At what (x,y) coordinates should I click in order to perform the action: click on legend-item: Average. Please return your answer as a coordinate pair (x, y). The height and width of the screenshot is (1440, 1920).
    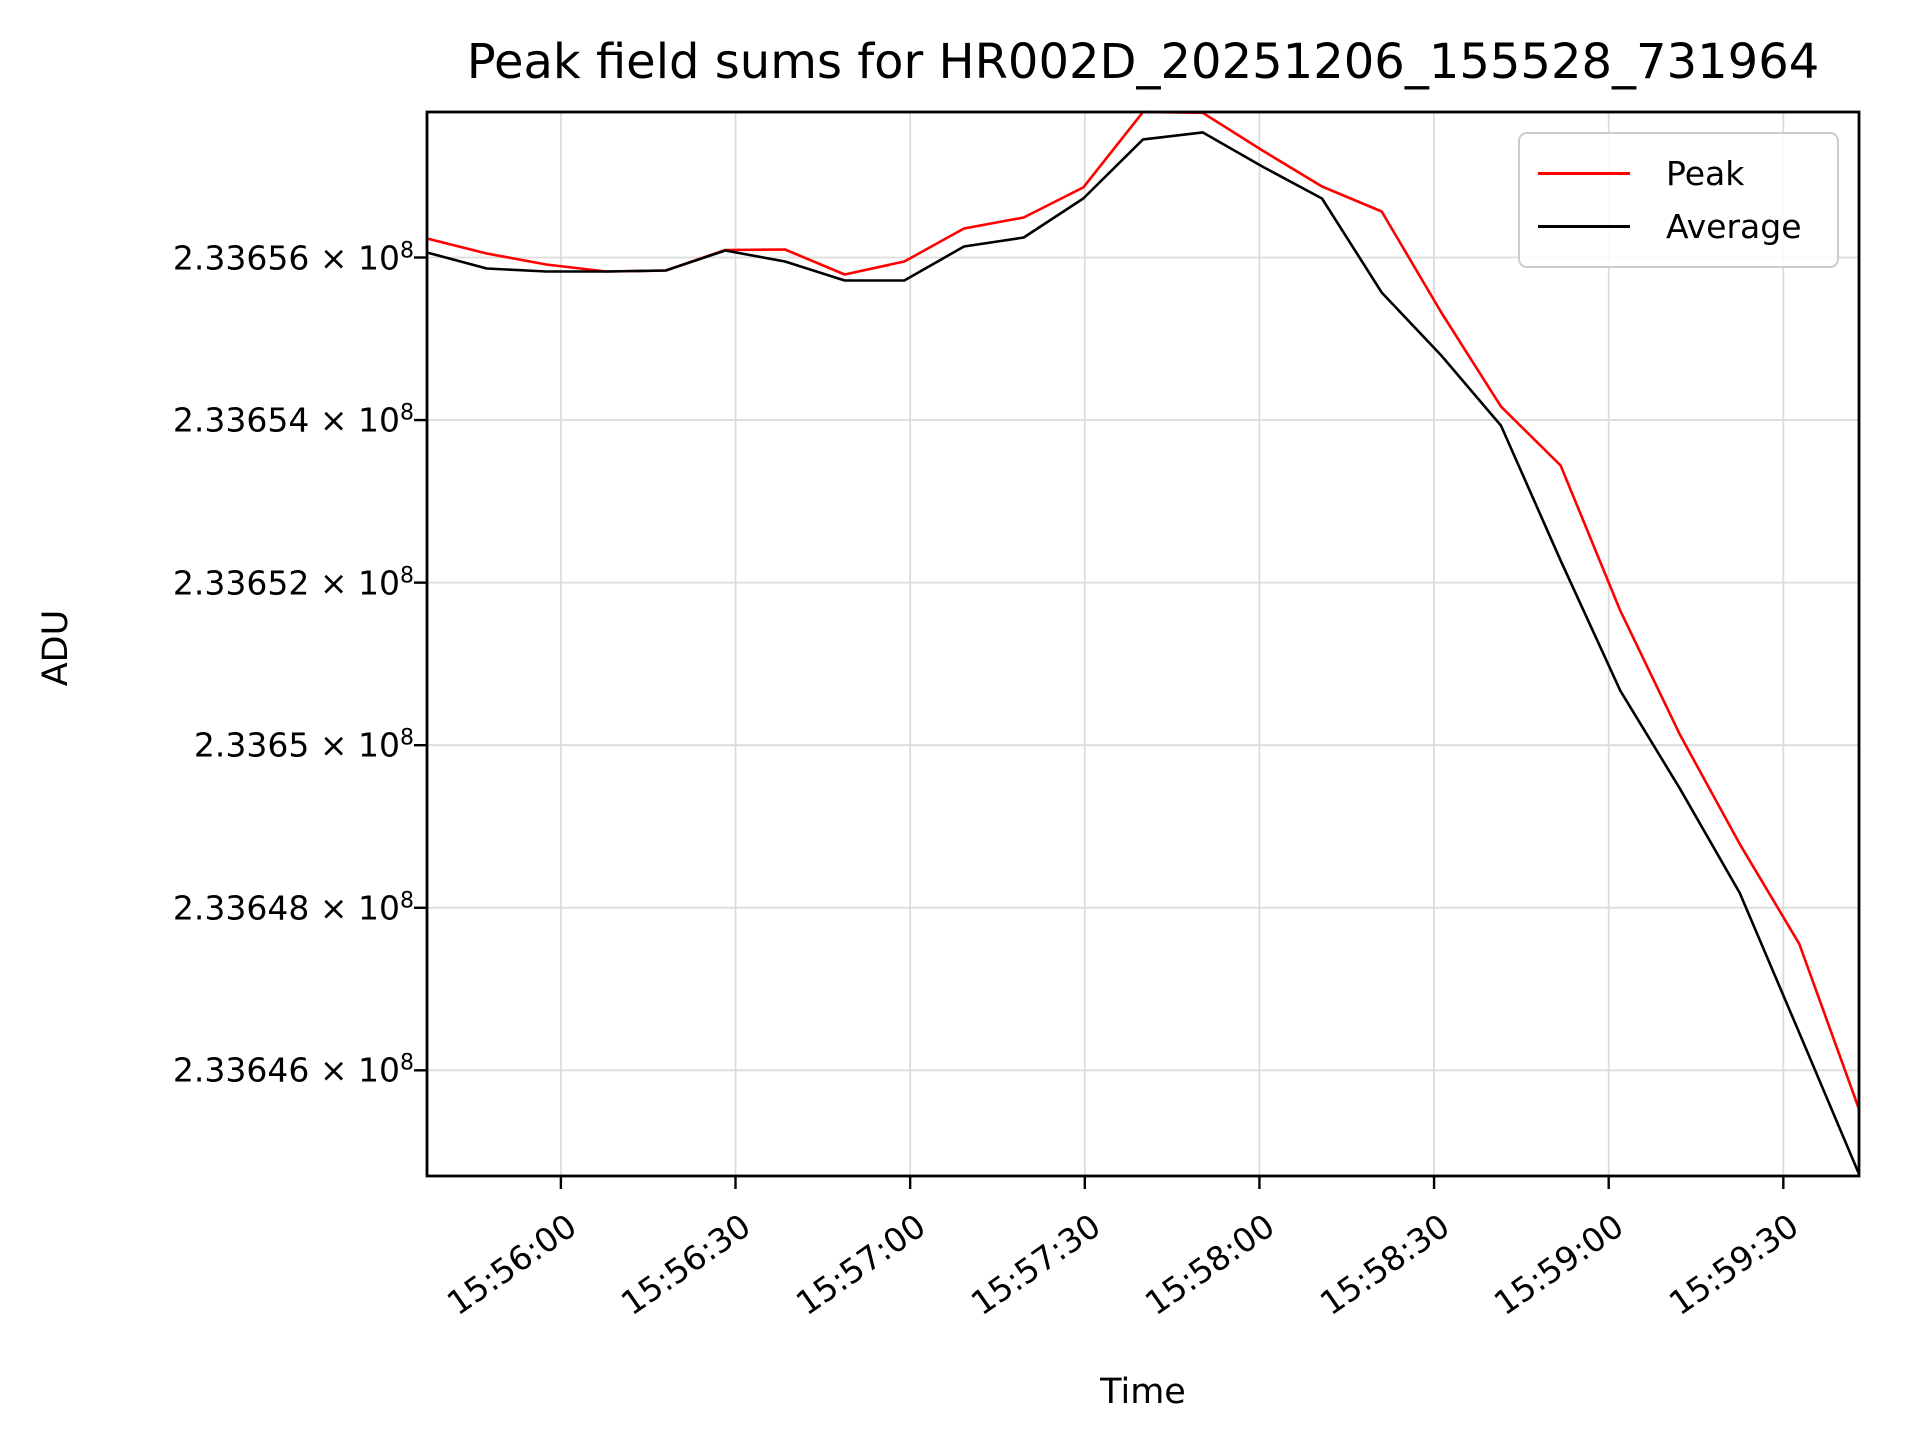
    Looking at the image, I should click on (1678, 226).